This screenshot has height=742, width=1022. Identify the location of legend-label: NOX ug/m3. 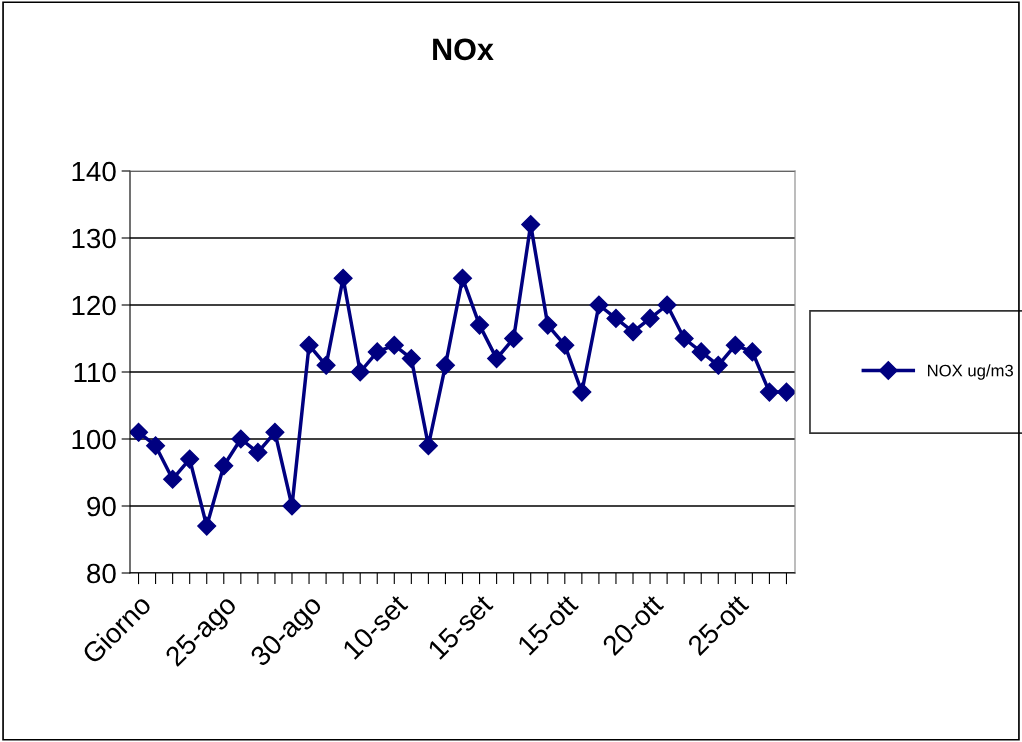
(970, 372).